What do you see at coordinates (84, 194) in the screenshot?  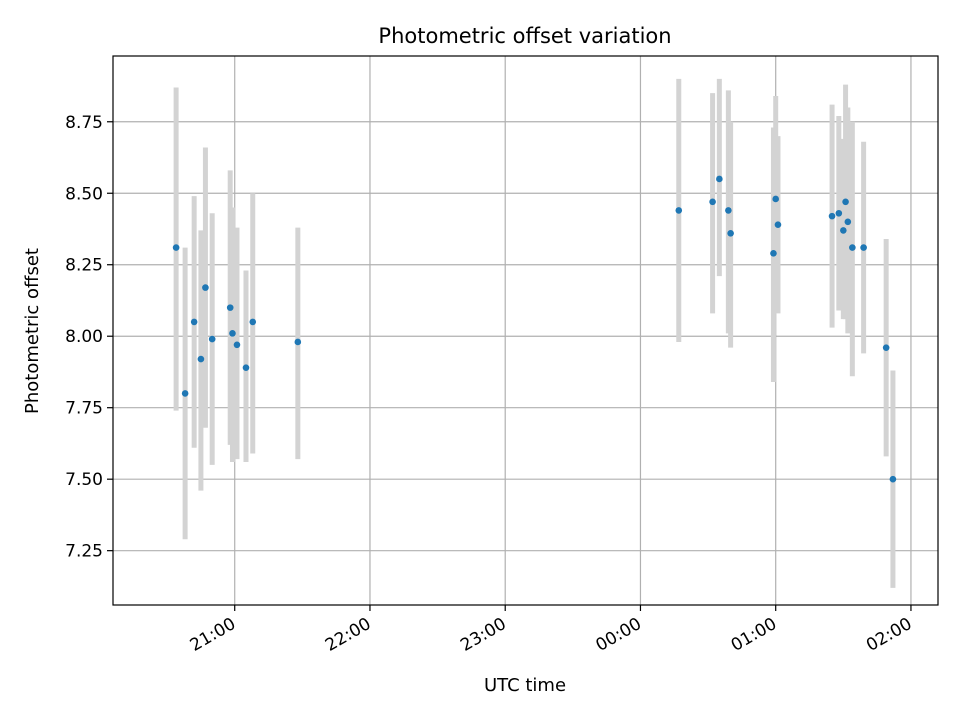 I see `y-tick-label: 8.50` at bounding box center [84, 194].